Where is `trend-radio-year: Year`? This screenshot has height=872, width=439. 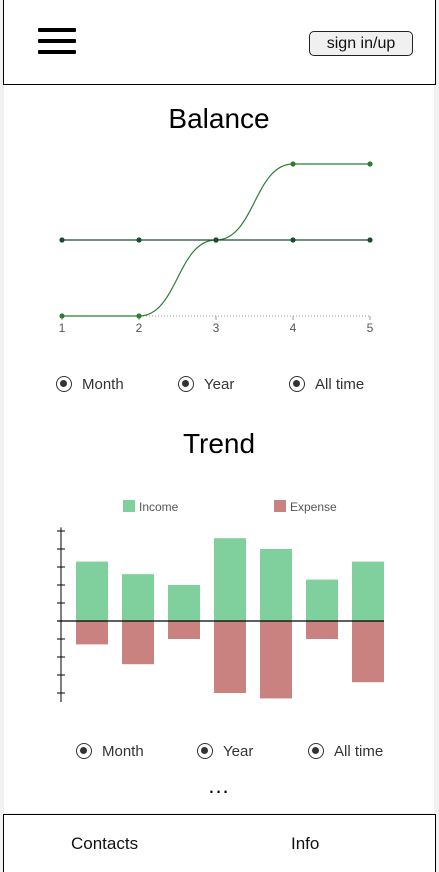
trend-radio-year: Year is located at coordinates (225, 751).